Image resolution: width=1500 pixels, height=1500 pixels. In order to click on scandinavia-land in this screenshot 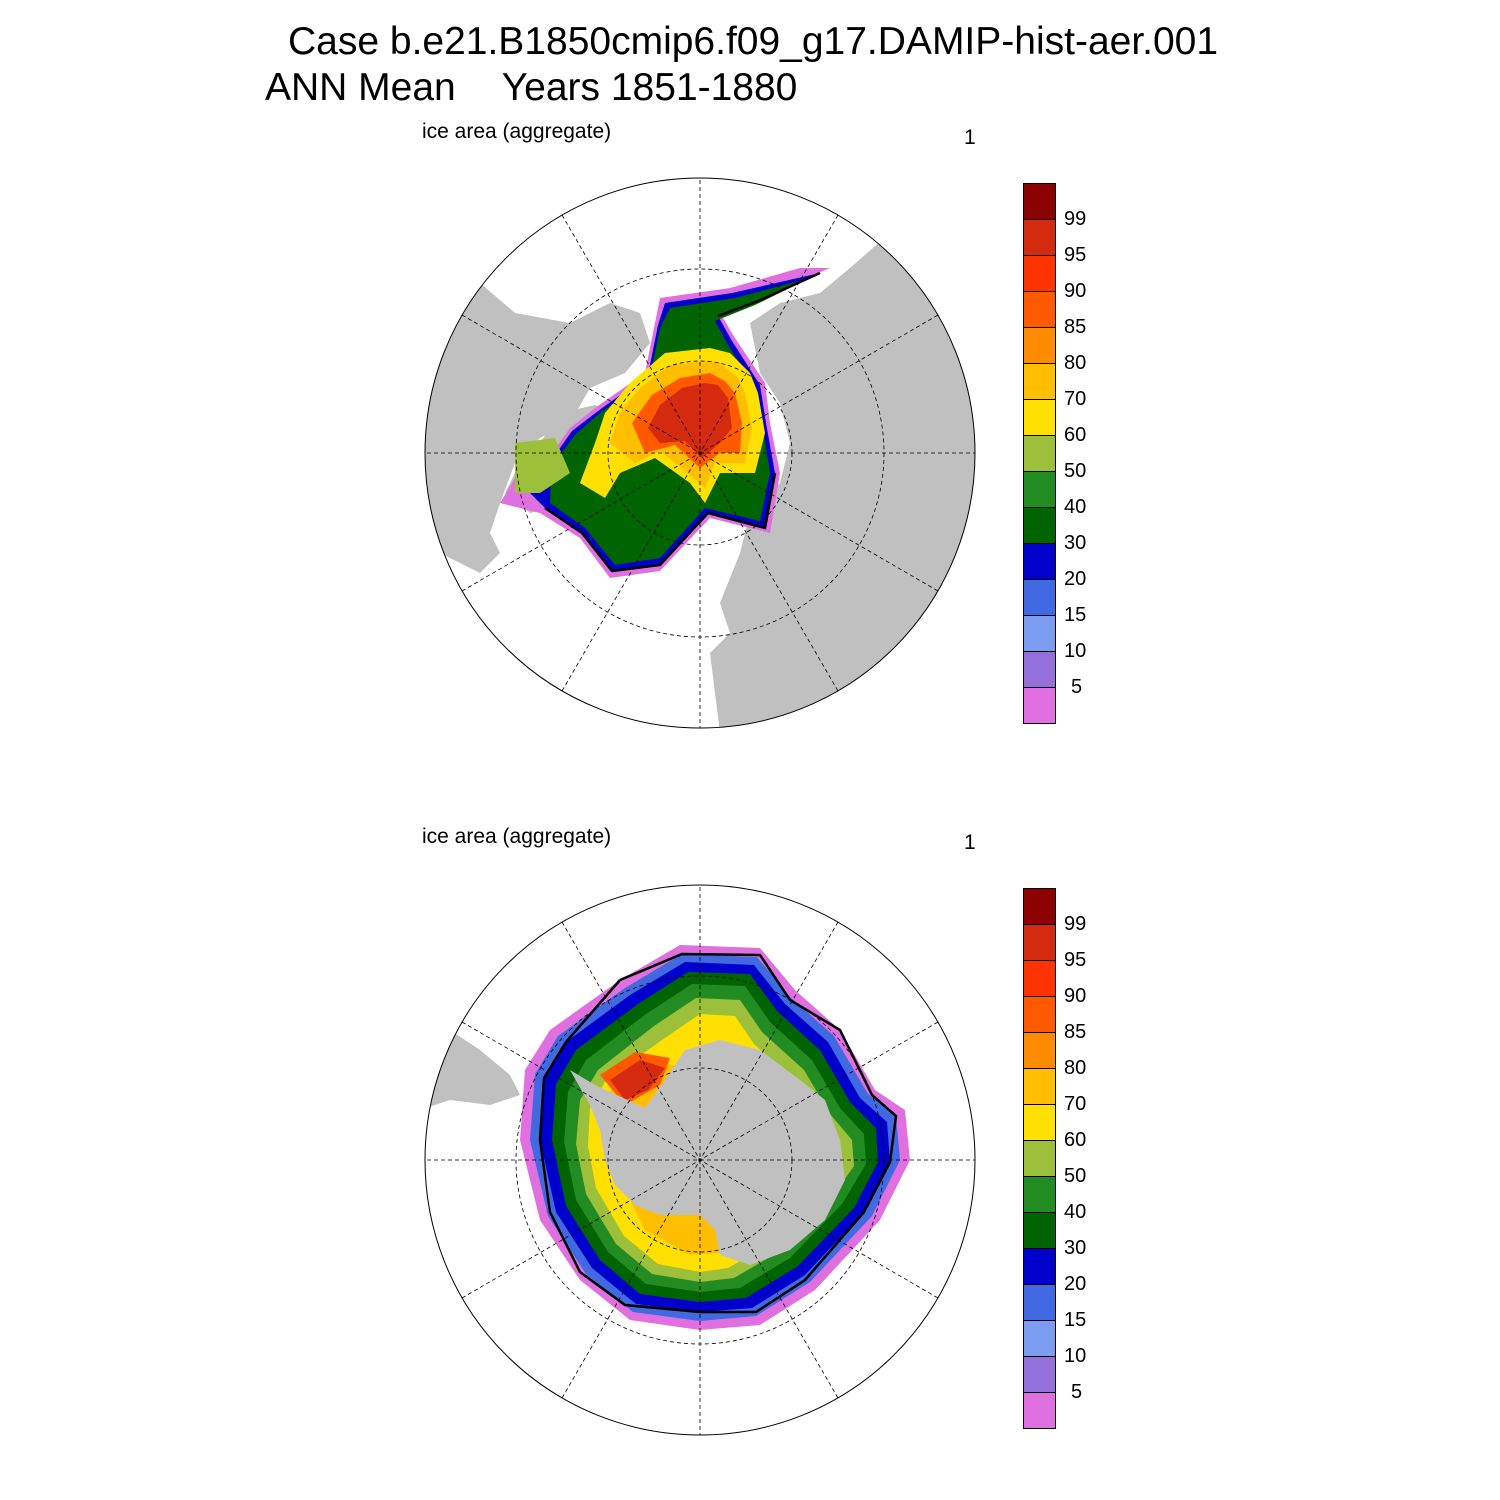, I will do `click(750, 588)`.